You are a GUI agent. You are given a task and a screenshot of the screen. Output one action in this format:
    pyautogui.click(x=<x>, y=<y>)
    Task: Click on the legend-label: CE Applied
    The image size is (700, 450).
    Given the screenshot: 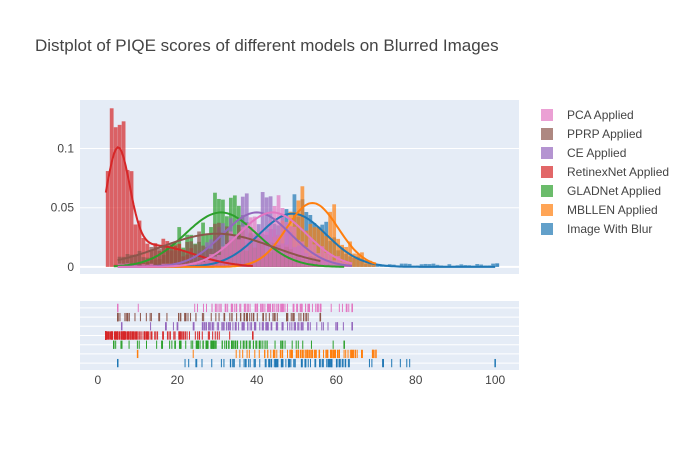 What is the action you would take?
    pyautogui.click(x=596, y=153)
    